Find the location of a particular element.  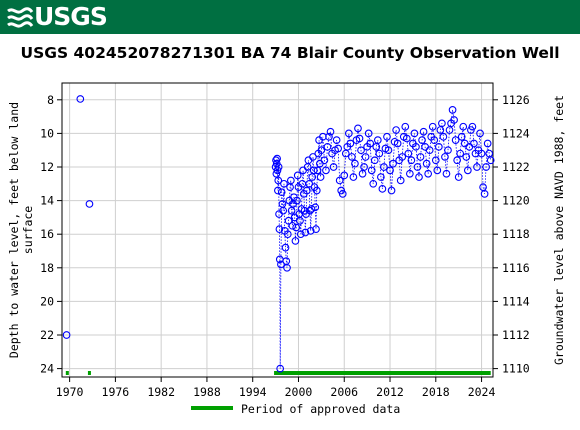

x-tick-label-7: 2012 is located at coordinates (390, 392).